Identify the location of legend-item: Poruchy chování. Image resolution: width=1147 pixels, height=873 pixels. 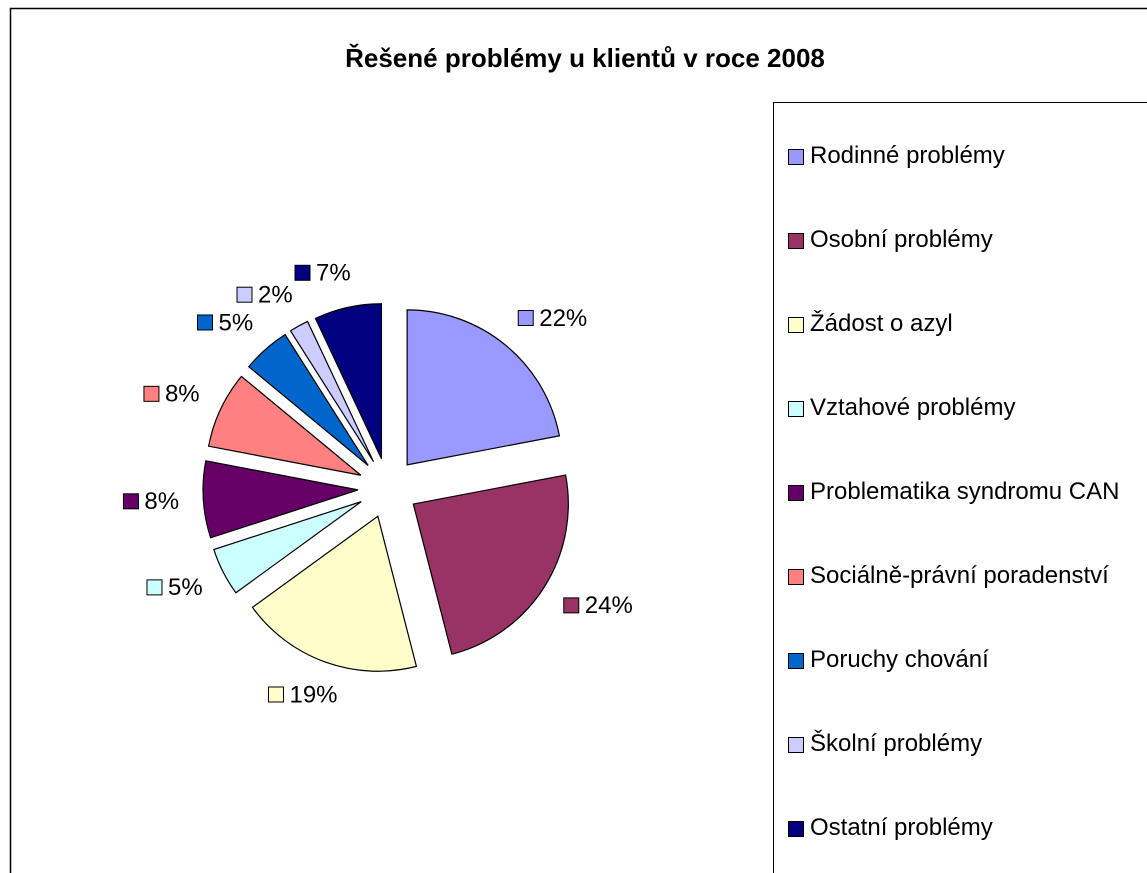
(958, 660).